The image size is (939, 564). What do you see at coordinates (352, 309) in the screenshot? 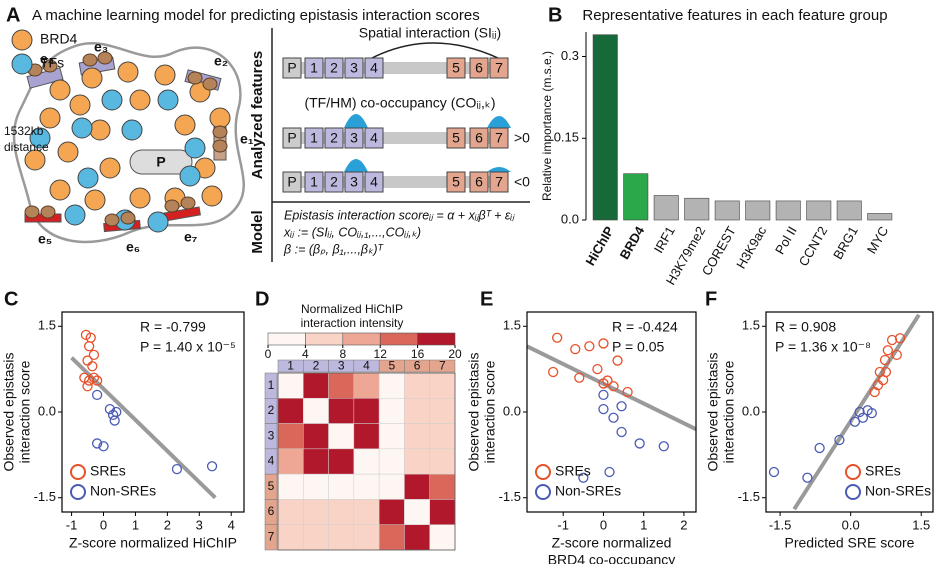
I see `colorbar-title: Normalized HiChIP` at bounding box center [352, 309].